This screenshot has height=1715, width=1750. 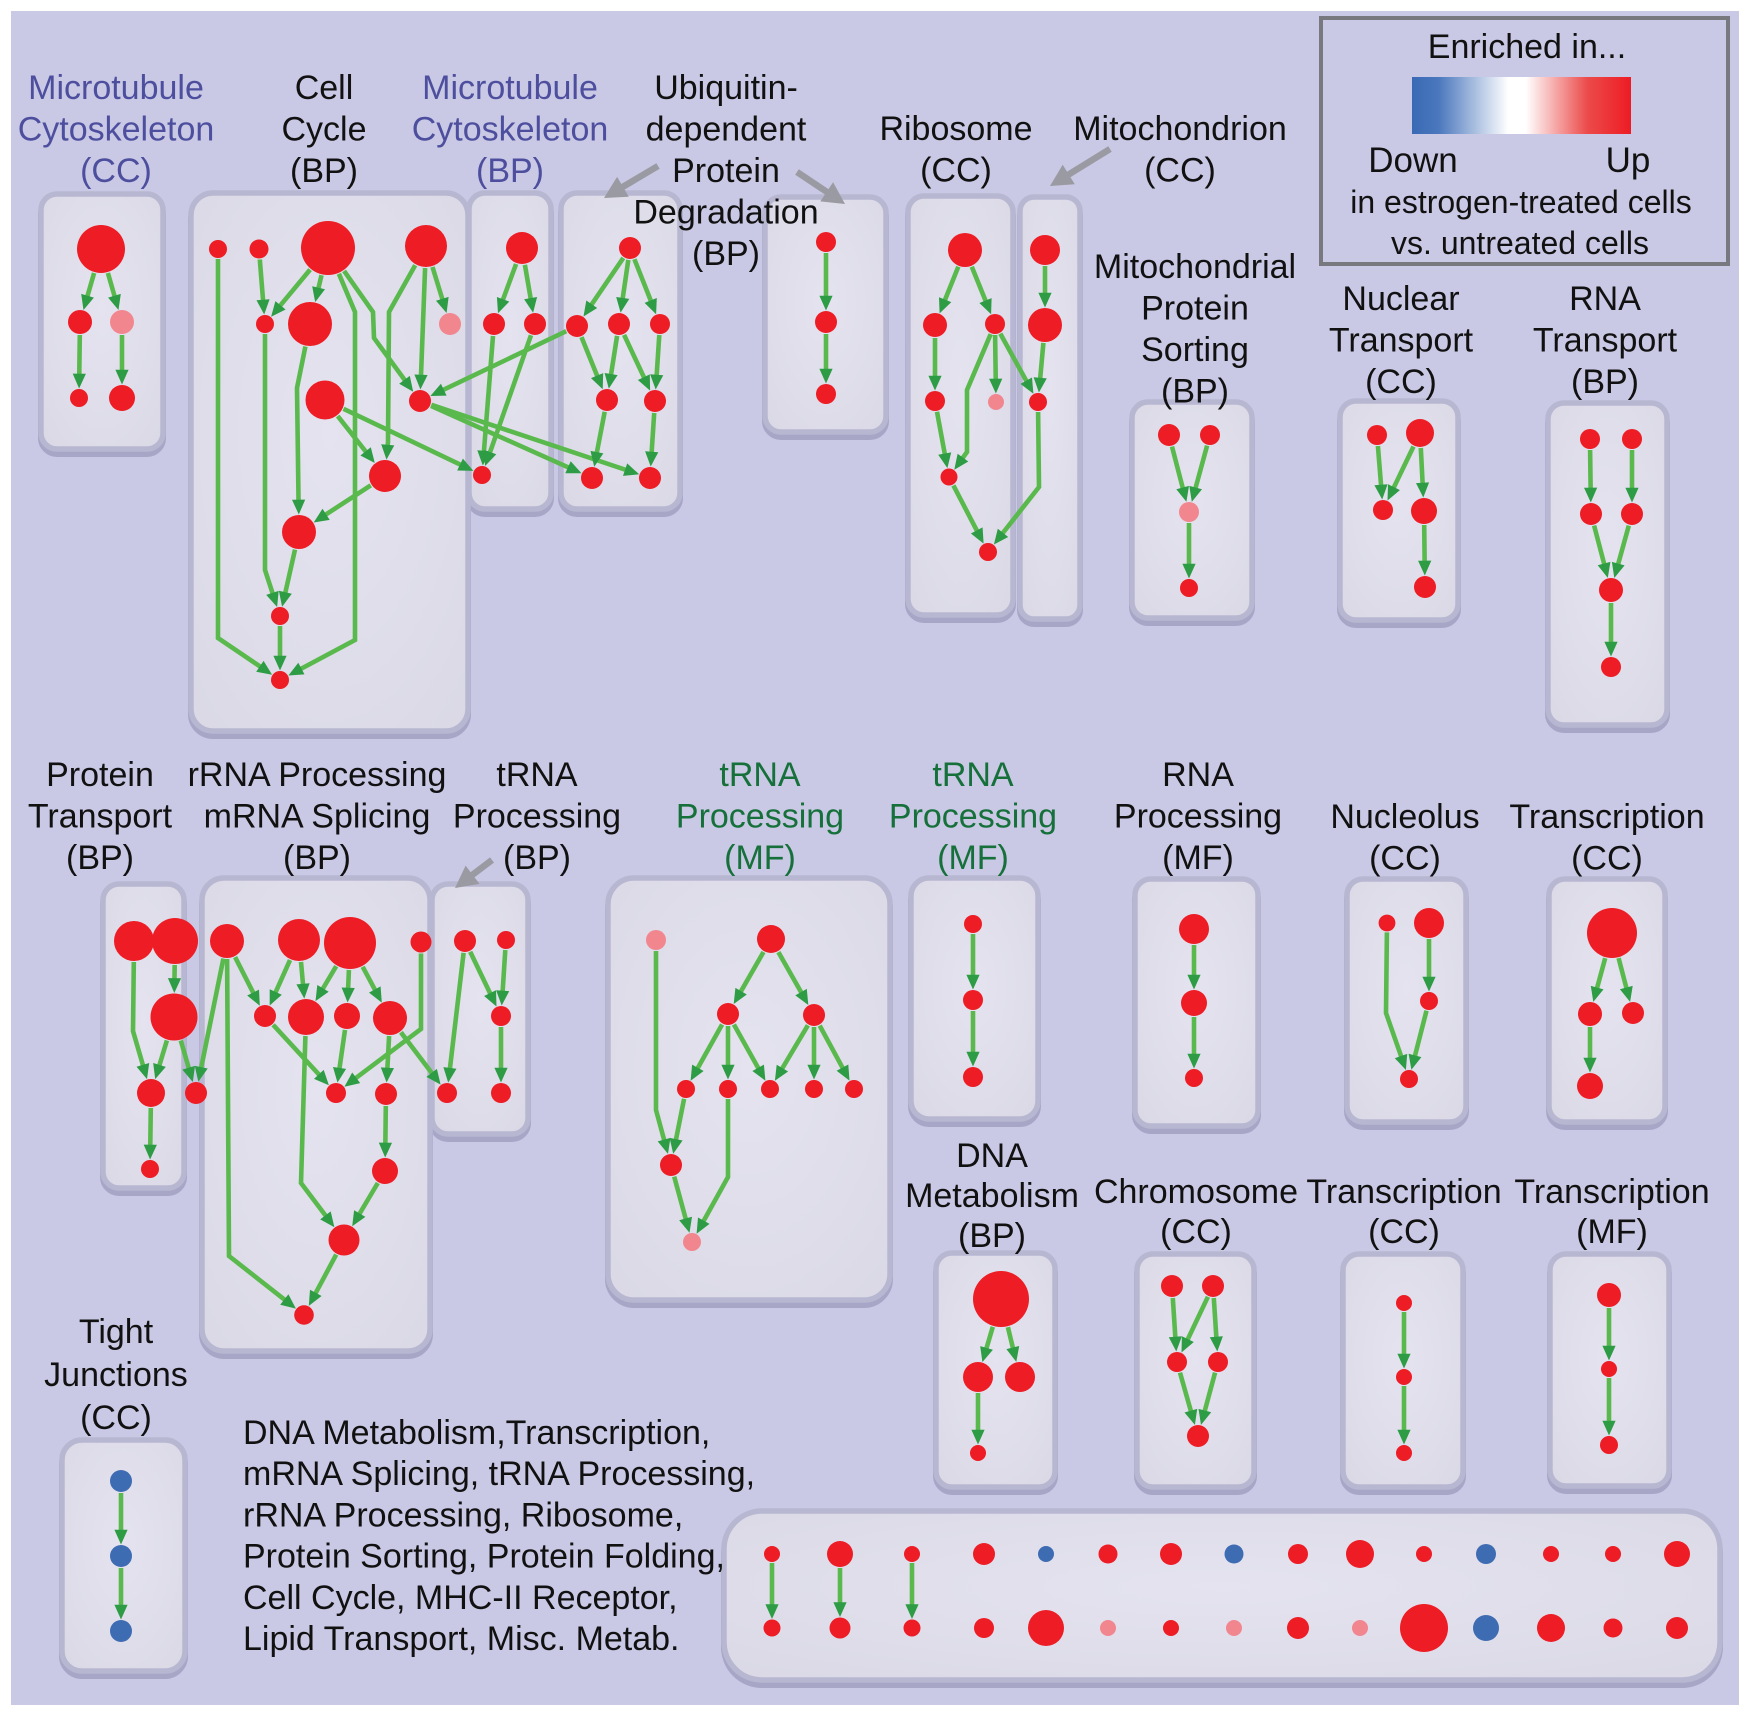 I want to click on svg-text: Cell, so click(x=324, y=88).